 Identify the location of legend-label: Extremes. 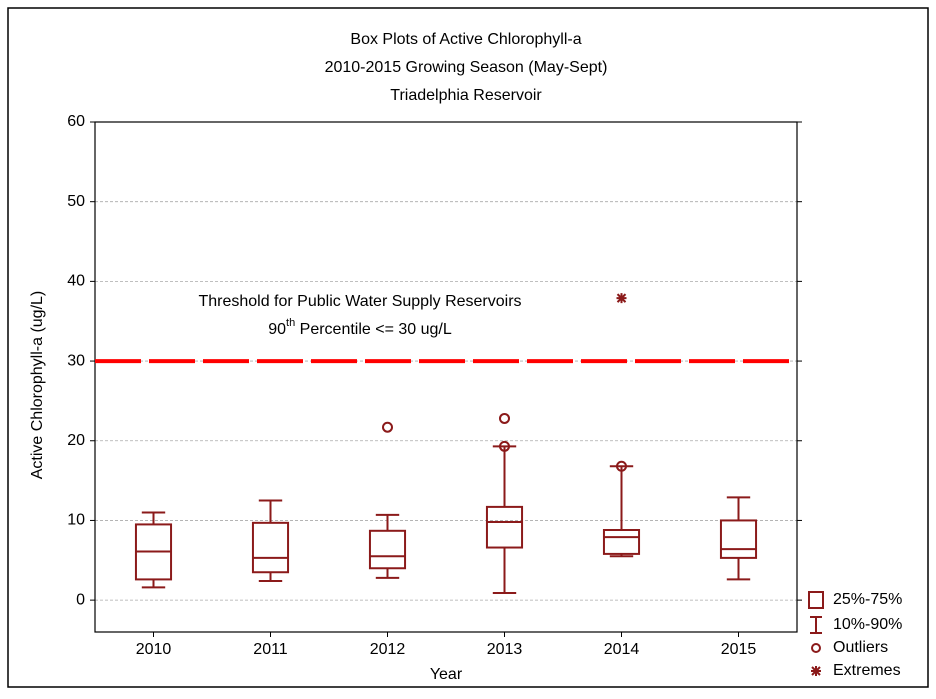
(867, 670).